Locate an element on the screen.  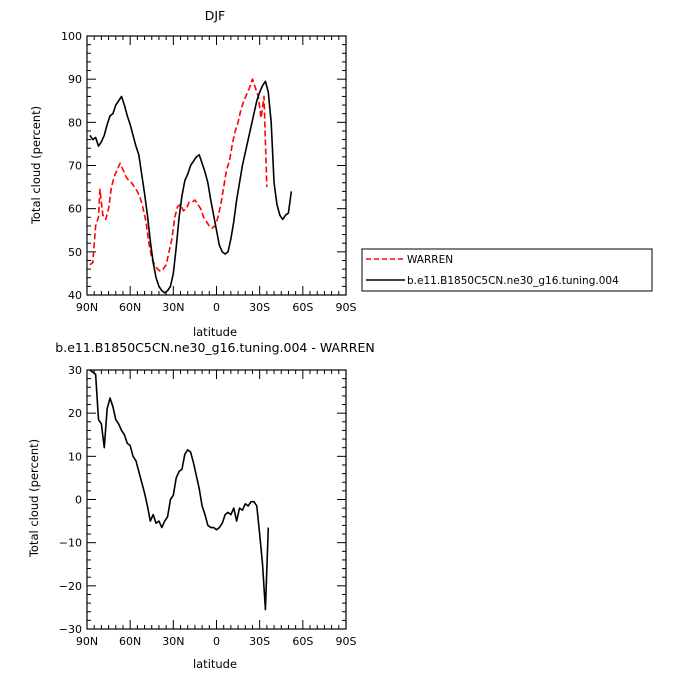
y-tick-label: 80 is located at coordinates (75, 122).